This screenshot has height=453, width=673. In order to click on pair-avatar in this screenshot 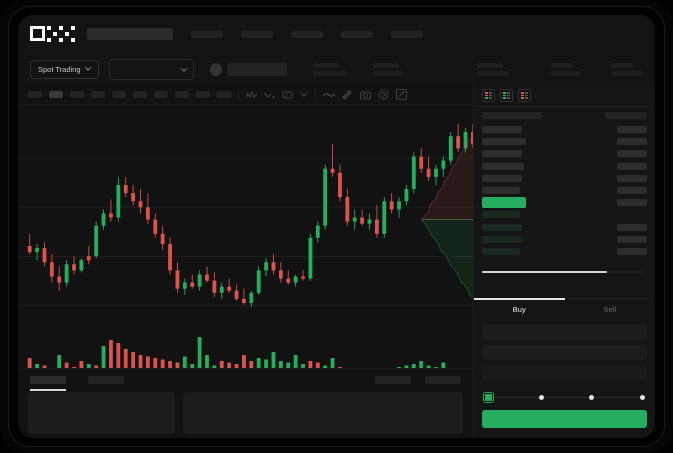, I will do `click(216, 69)`.